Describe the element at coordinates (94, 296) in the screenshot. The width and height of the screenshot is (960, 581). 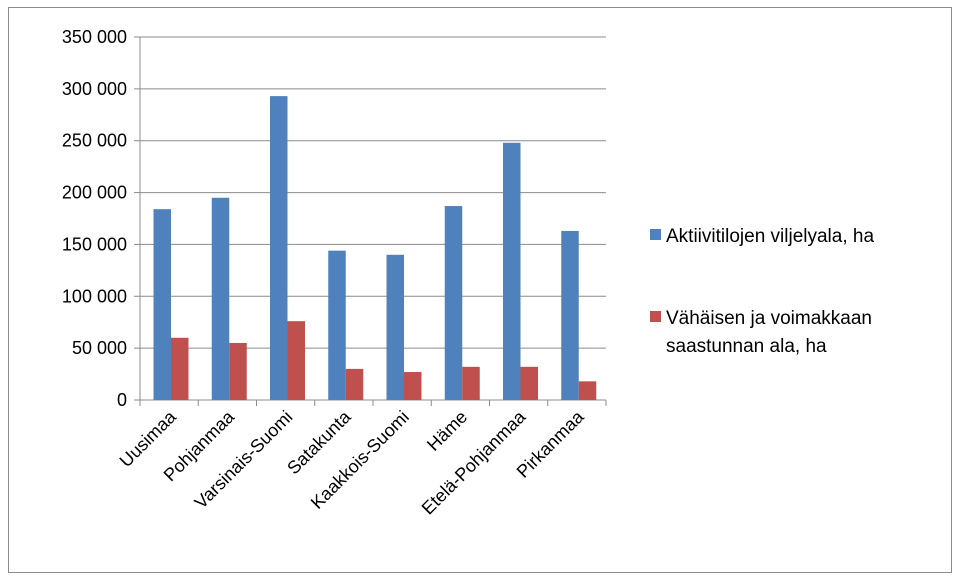
I see `y-tick-label: 100 000` at that location.